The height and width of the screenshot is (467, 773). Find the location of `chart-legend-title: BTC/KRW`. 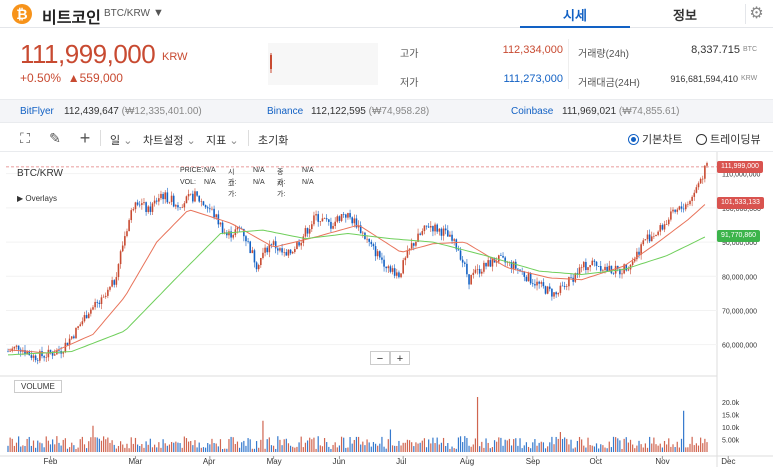

chart-legend-title: BTC/KRW is located at coordinates (40, 173).